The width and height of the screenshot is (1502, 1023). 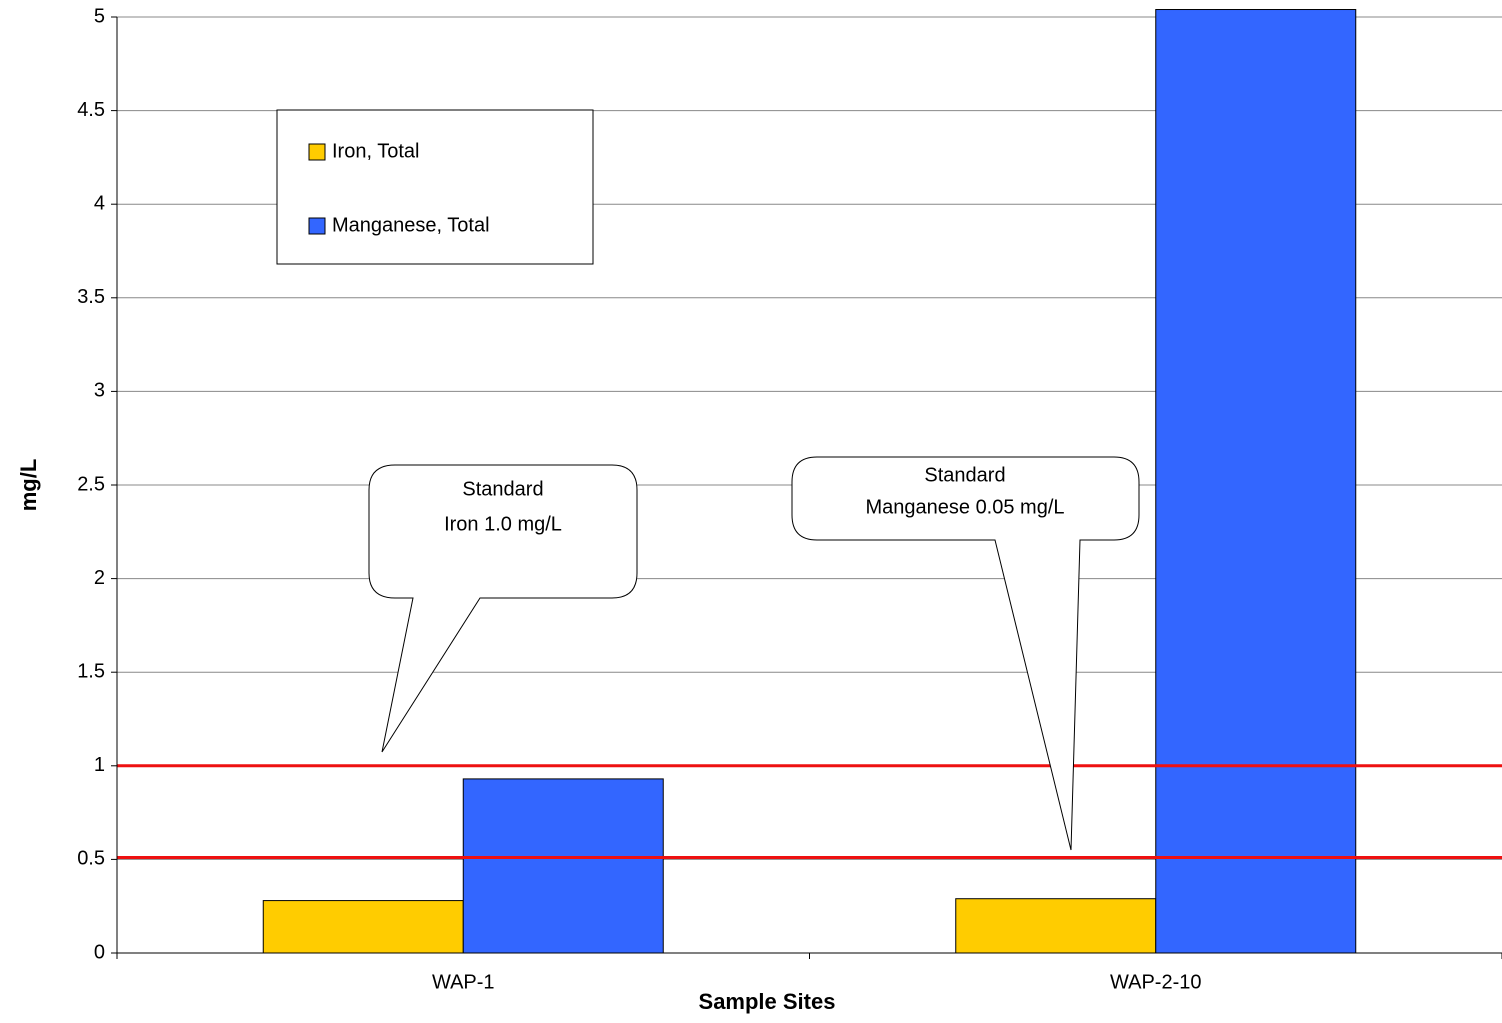 I want to click on x-axis-title: Sample Sites, so click(x=767, y=1001).